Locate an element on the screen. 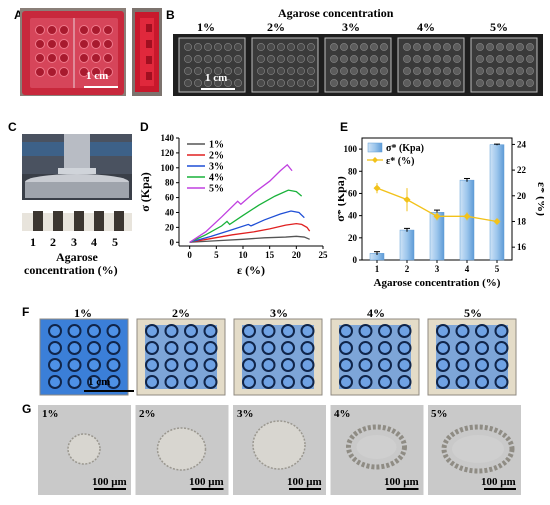 The width and height of the screenshot is (550, 505). y-tick-label: 80 is located at coordinates (353, 171).